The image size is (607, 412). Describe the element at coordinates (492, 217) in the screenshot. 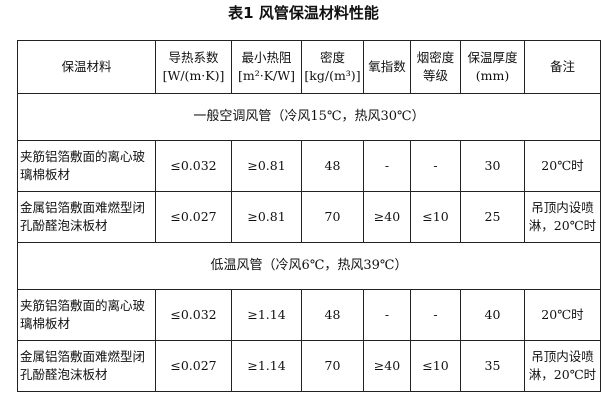

I see `table-cell: 25` at that location.